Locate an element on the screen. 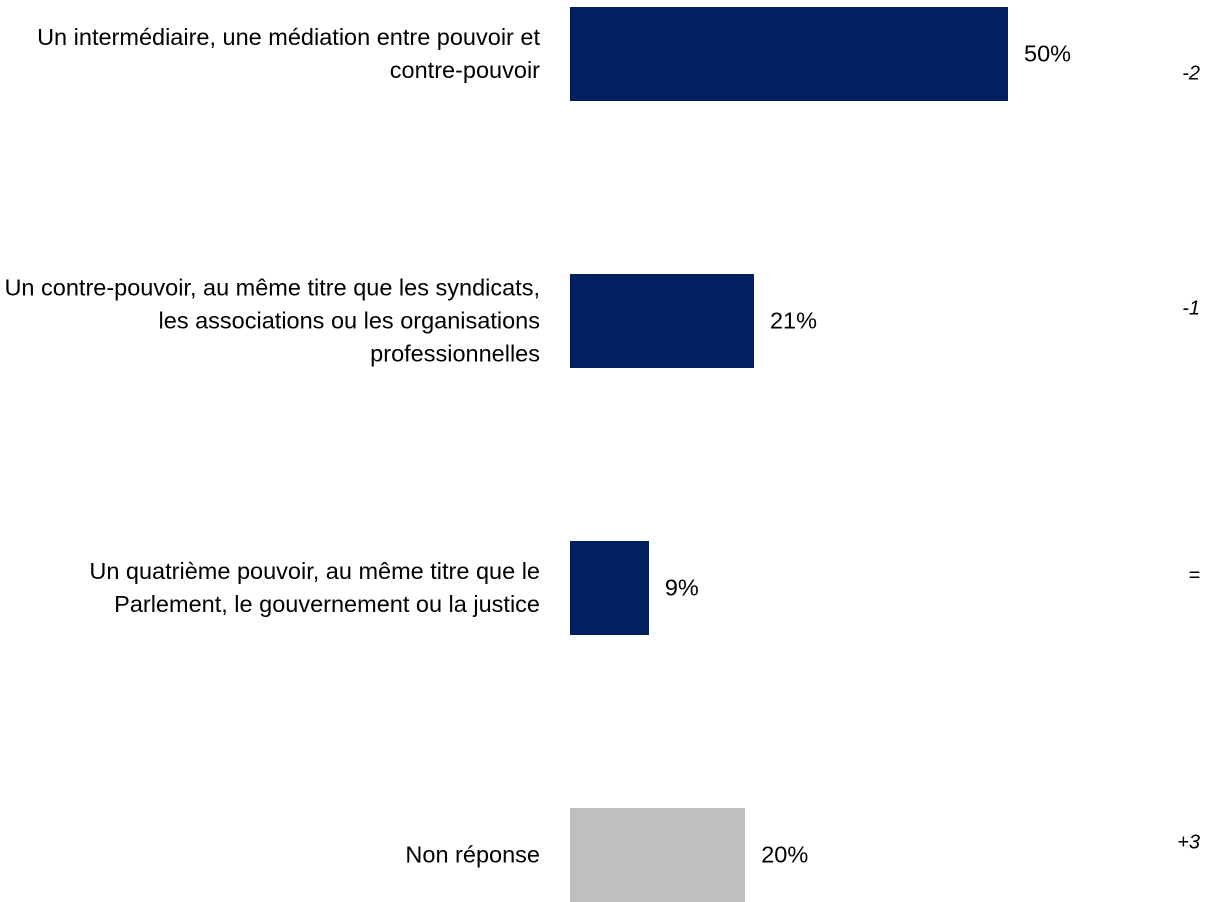 The image size is (1217, 902). value-label: 9% is located at coordinates (681, 587).